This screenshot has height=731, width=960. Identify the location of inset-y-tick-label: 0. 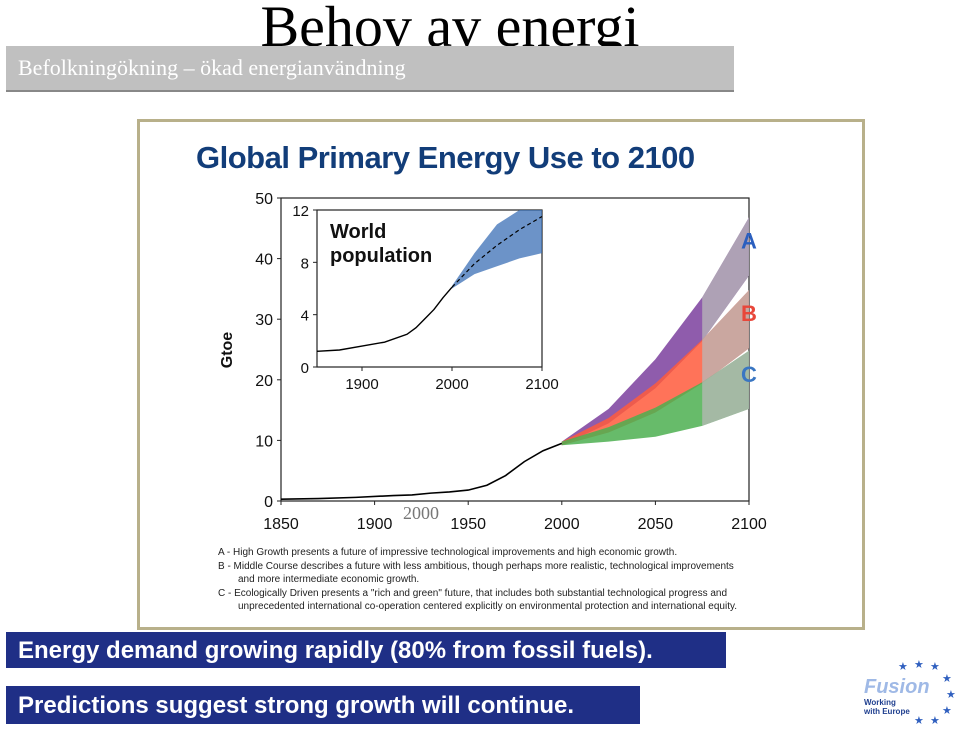
(305, 368).